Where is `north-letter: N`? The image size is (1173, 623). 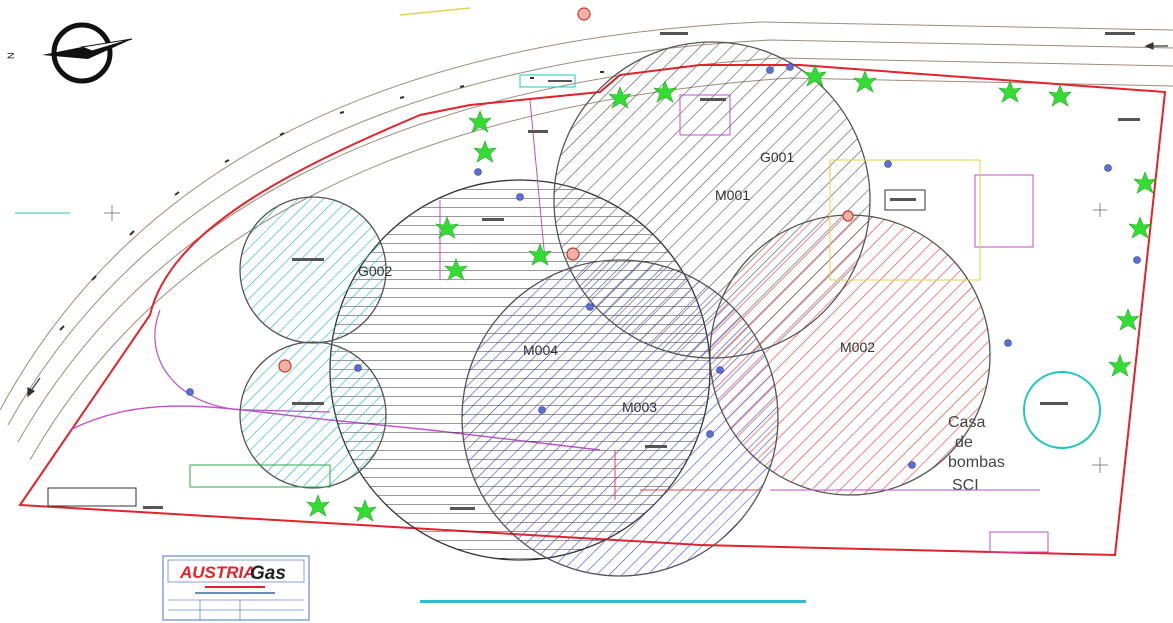 north-letter: N is located at coordinates (11, 56).